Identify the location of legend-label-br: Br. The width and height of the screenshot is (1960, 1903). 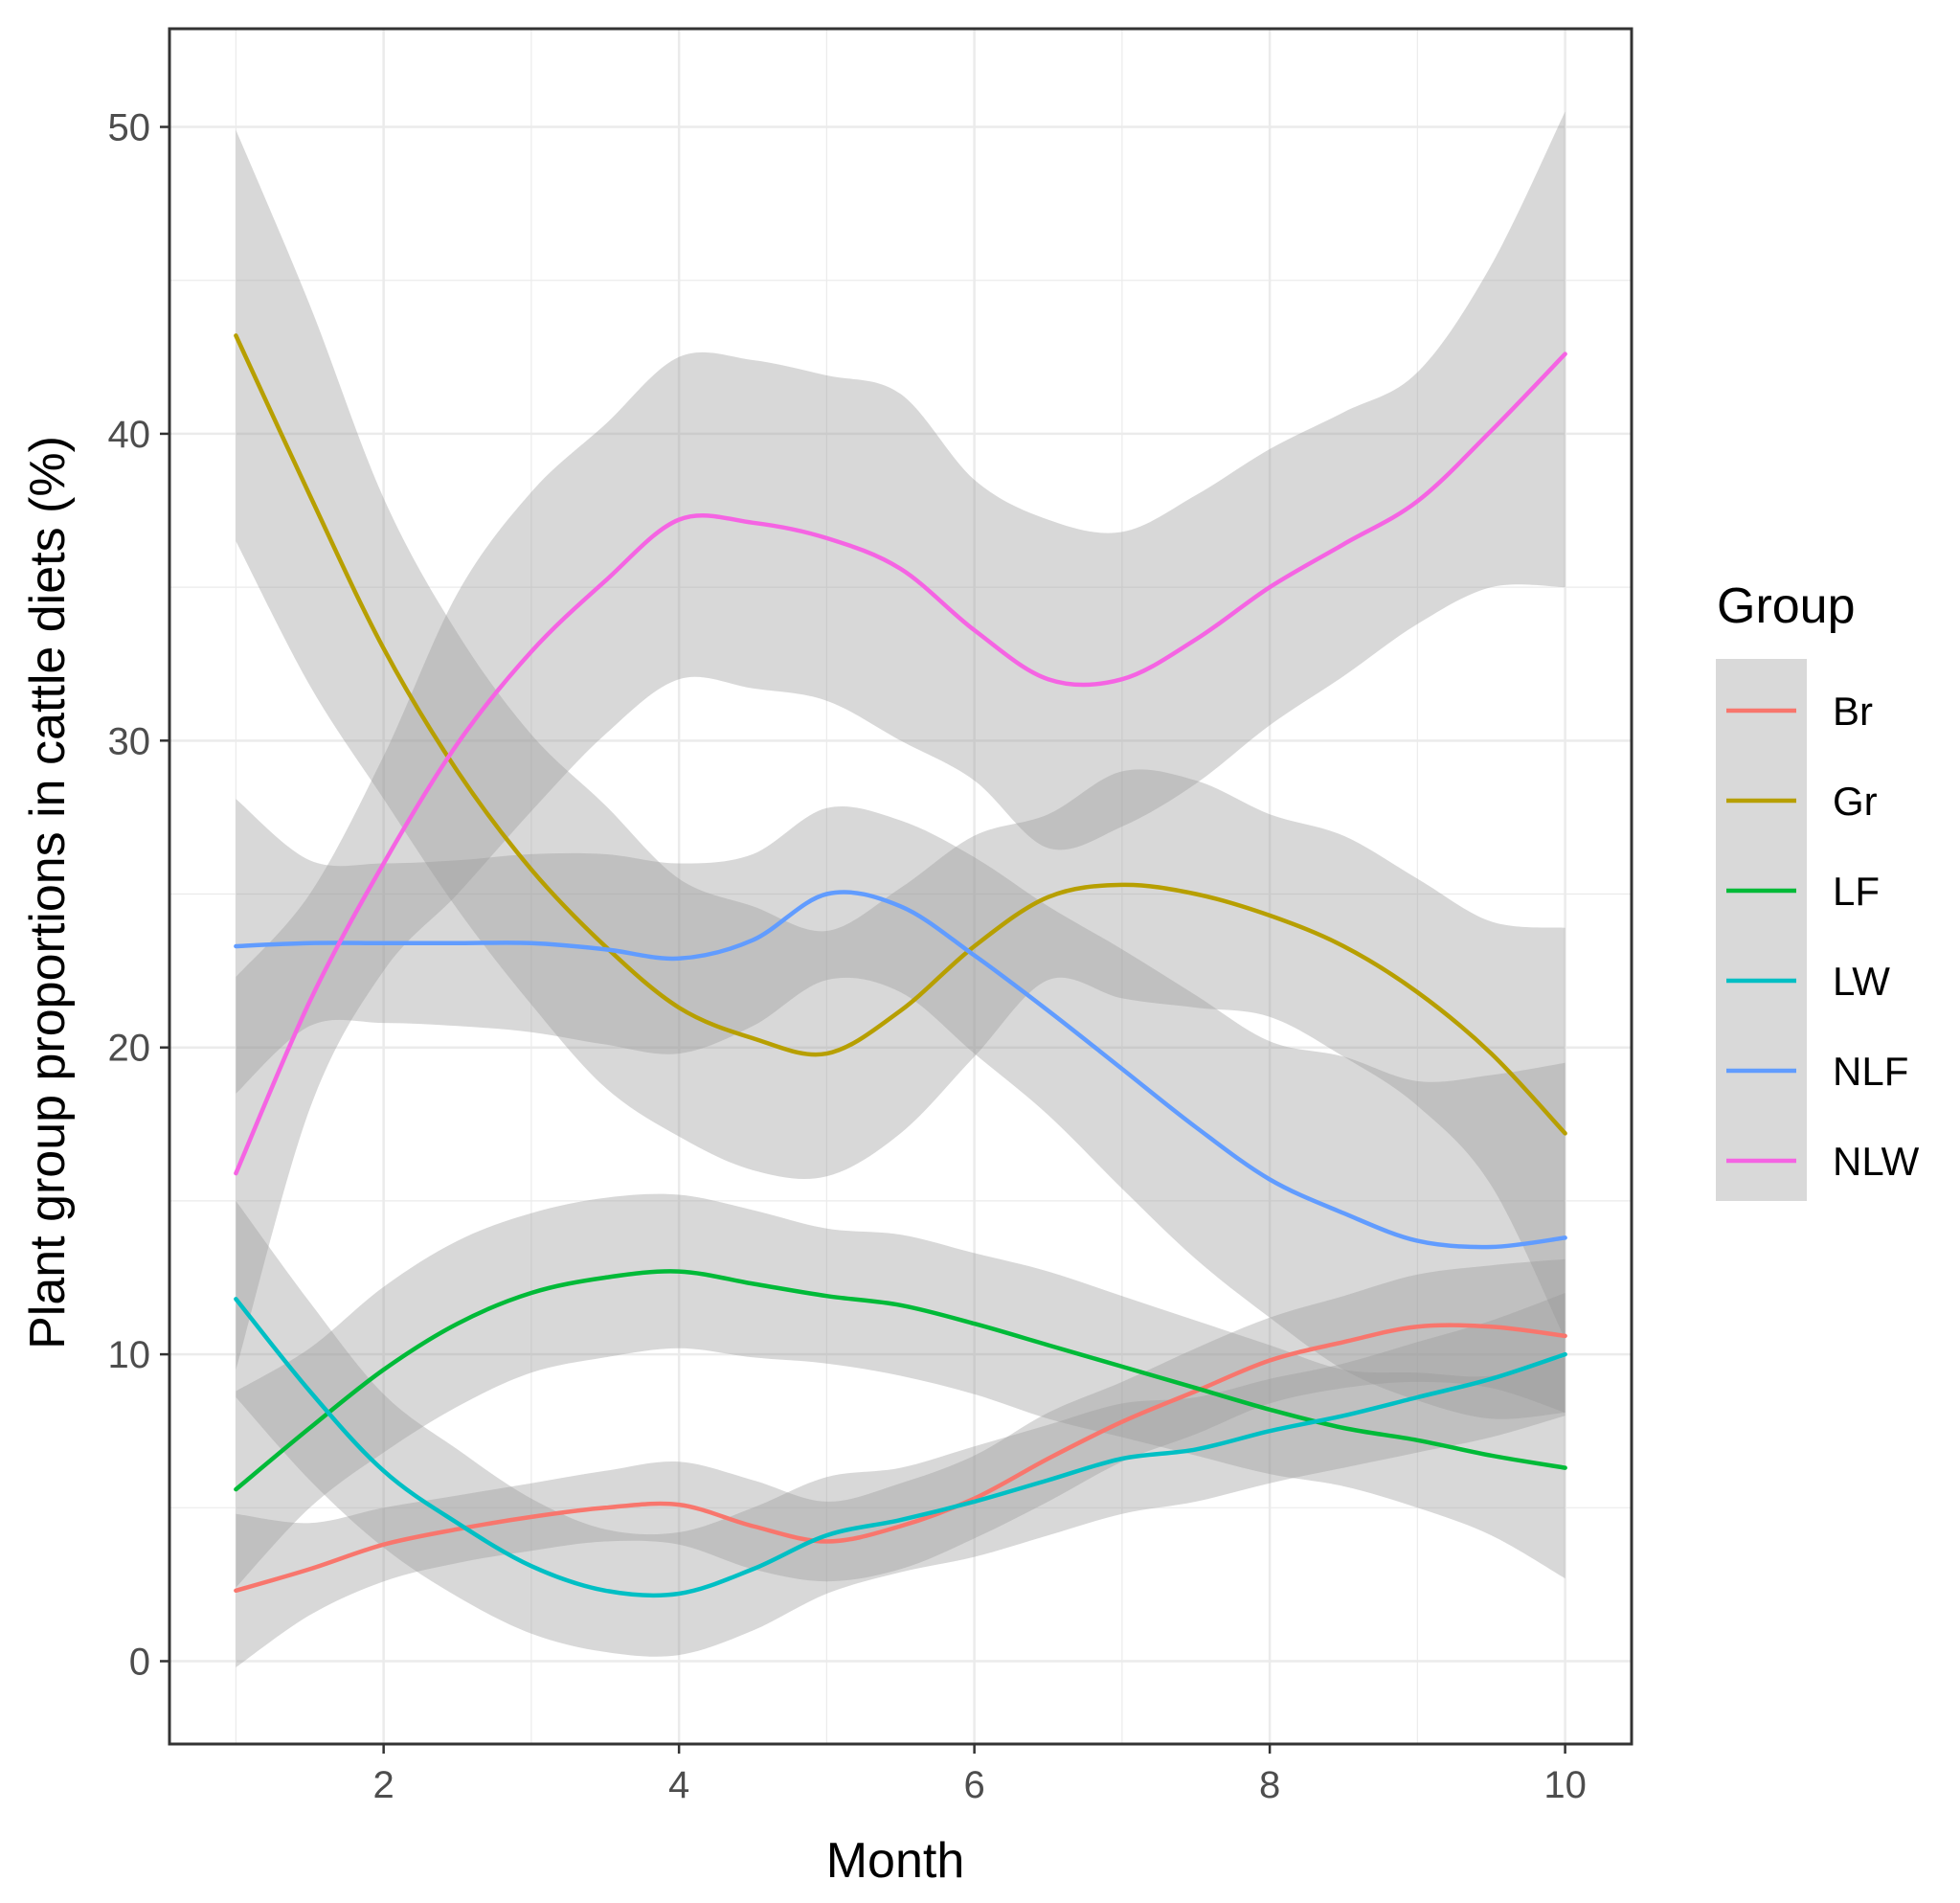
(1853, 712).